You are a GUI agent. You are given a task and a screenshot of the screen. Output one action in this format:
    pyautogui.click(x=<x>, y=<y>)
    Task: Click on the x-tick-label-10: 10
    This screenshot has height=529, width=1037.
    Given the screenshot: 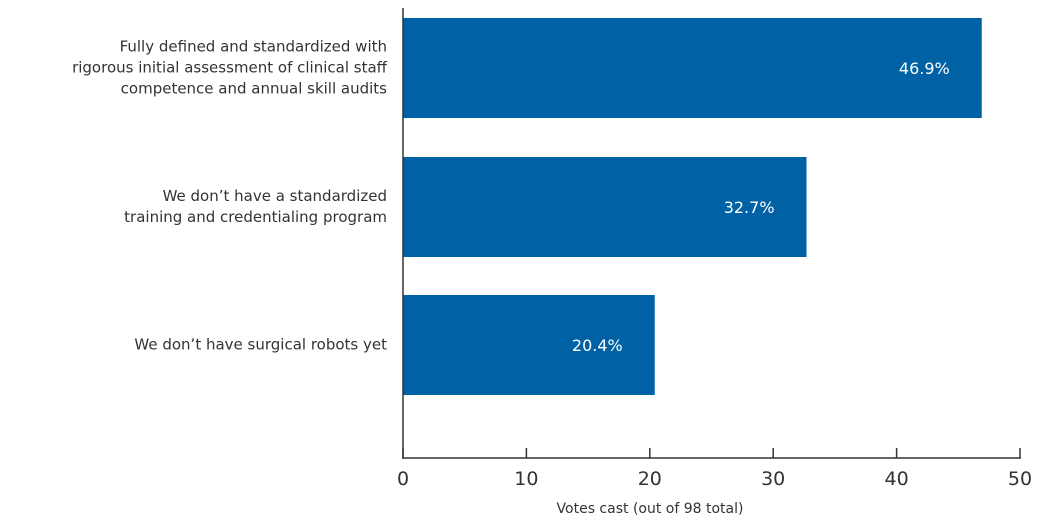 What is the action you would take?
    pyautogui.click(x=526, y=479)
    